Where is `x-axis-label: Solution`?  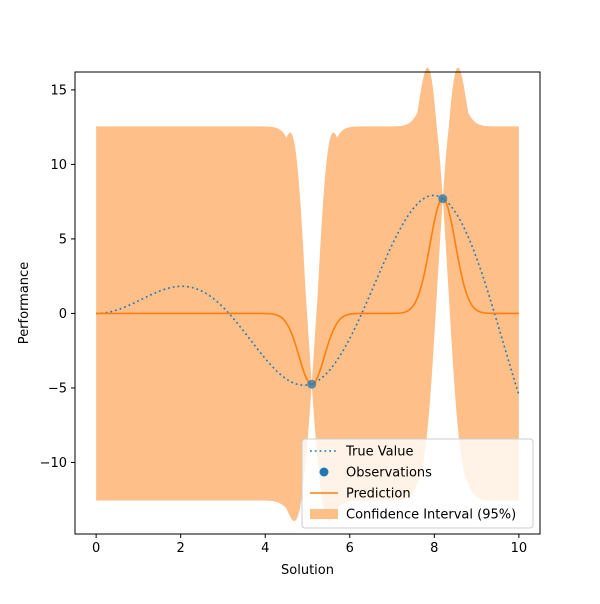 x-axis-label: Solution is located at coordinates (307, 570).